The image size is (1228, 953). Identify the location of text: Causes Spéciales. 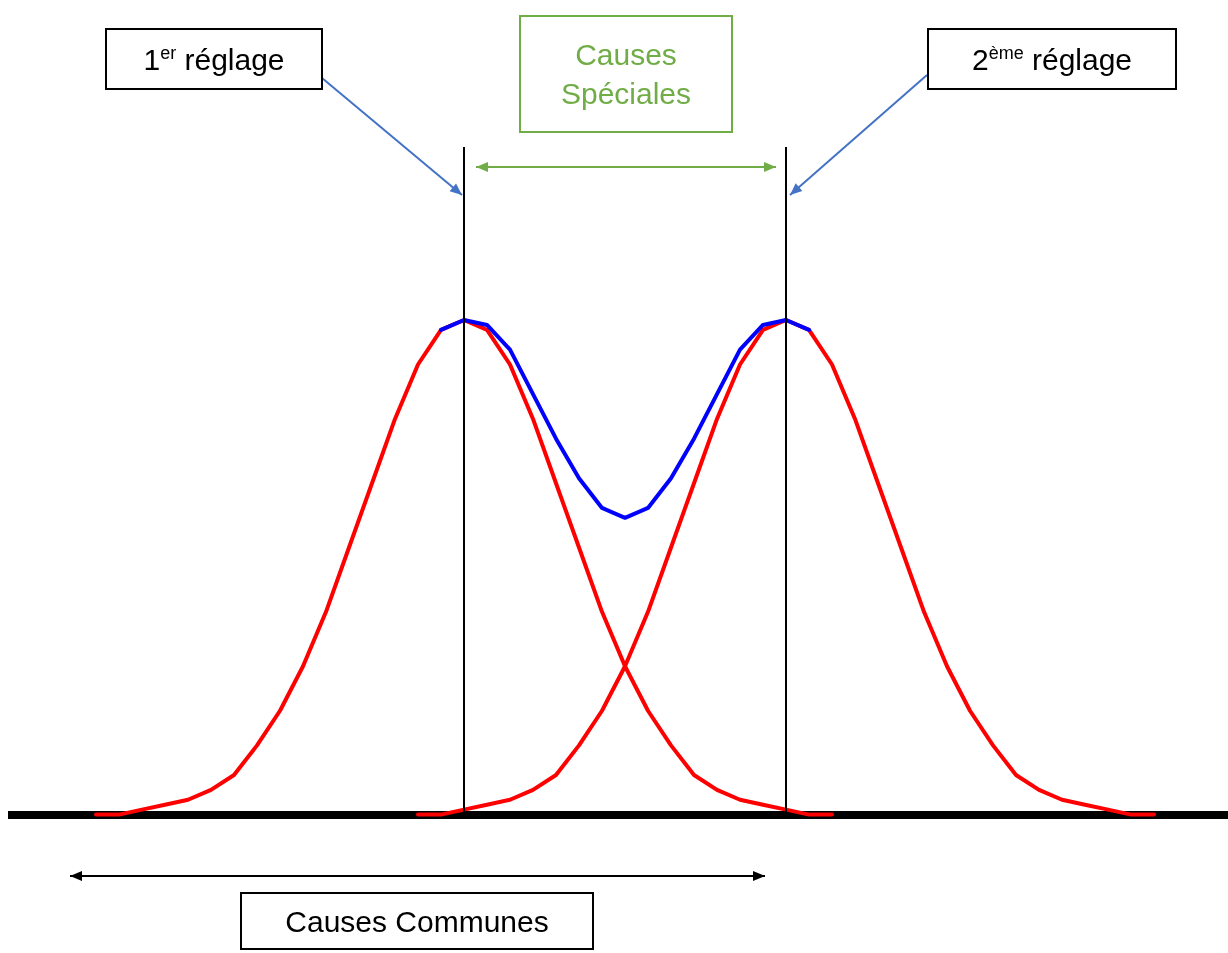
(626, 74).